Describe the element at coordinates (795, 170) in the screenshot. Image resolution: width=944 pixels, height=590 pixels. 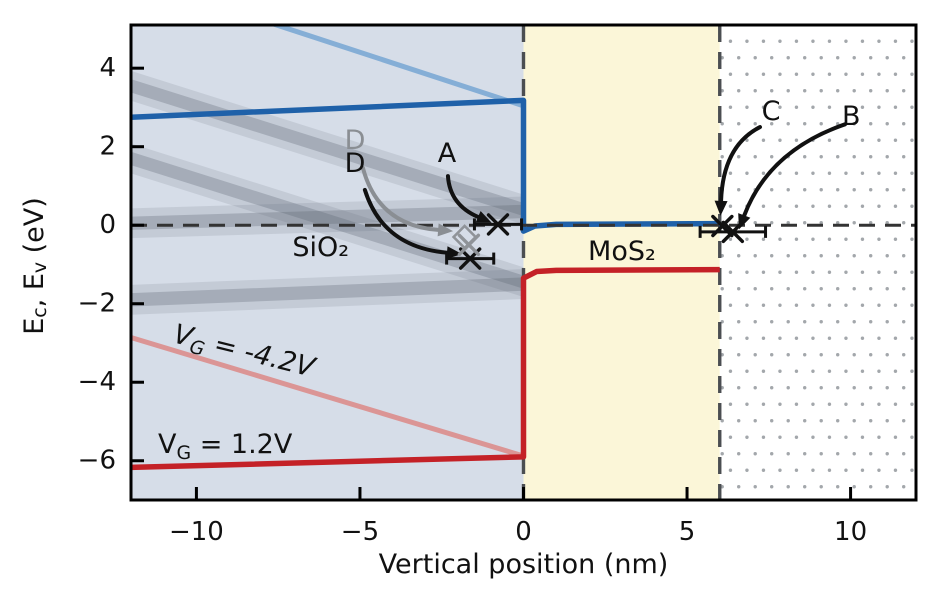
I see `arrow-B` at that location.